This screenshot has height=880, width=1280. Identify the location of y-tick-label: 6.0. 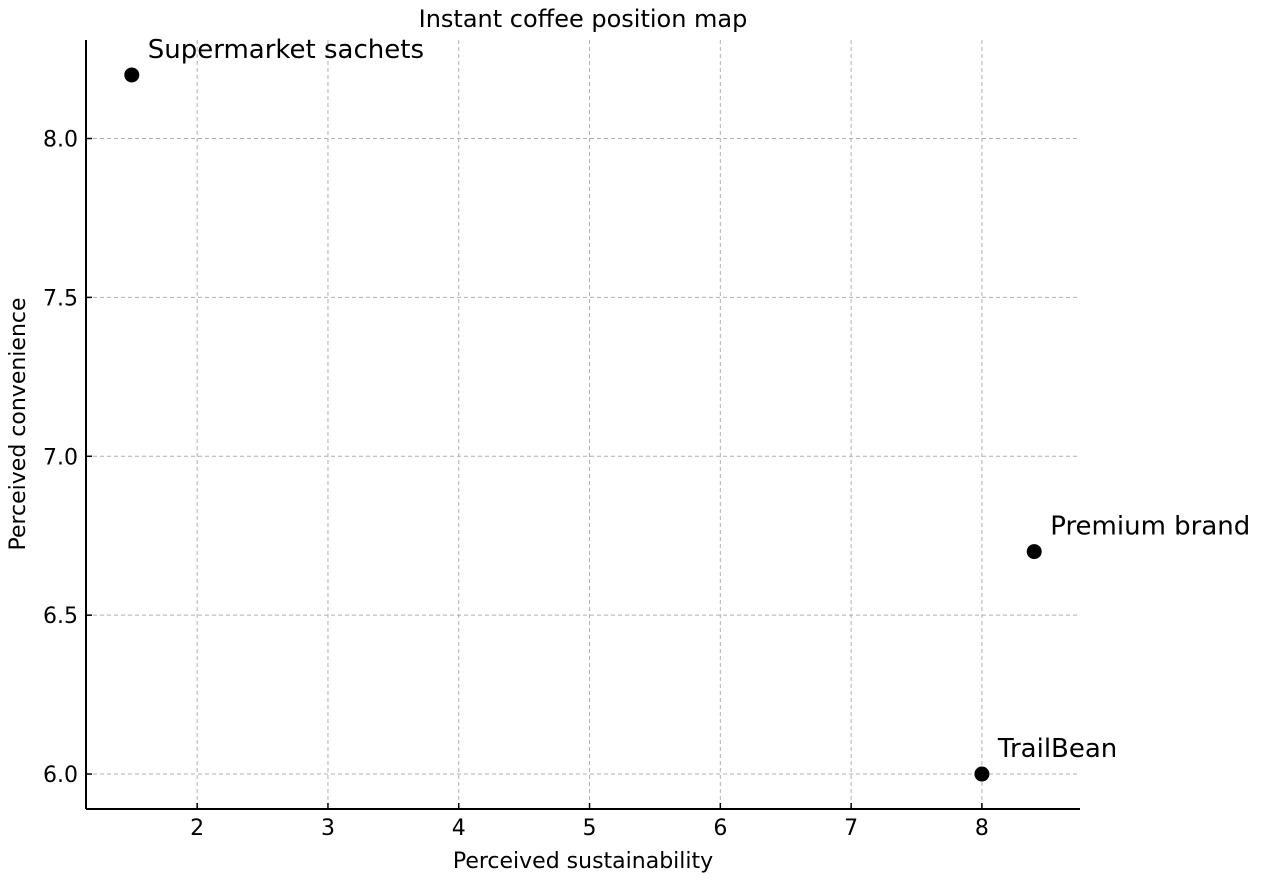
(60, 775).